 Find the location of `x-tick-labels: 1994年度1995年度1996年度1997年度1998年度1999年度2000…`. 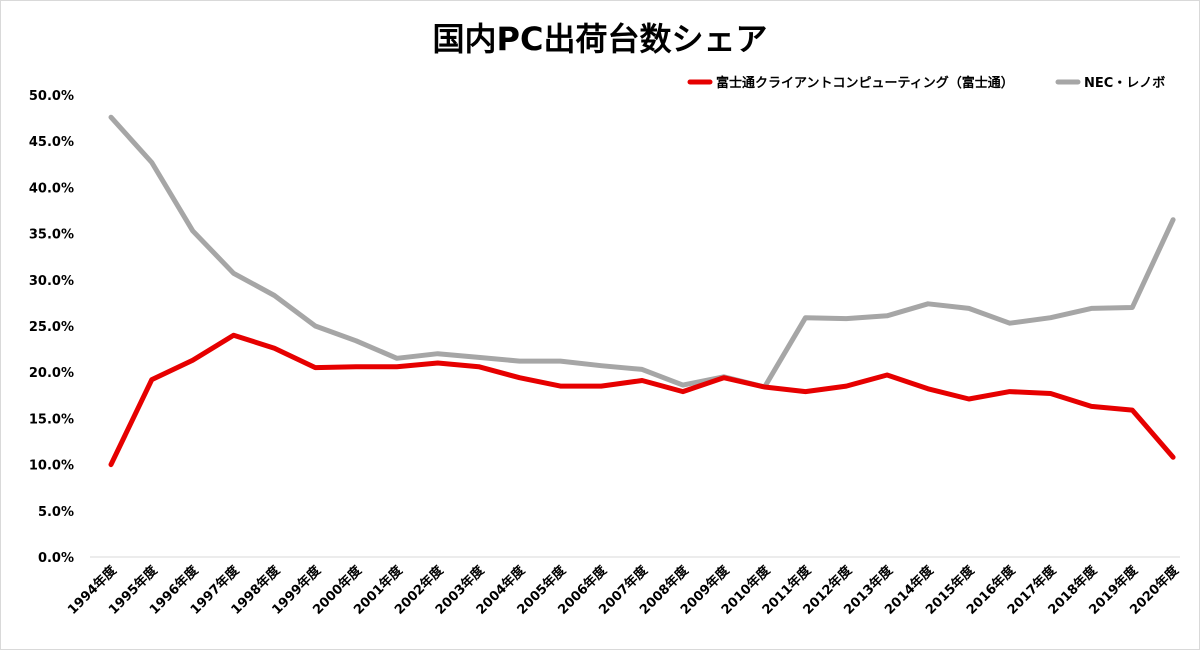

x-tick-labels: 1994年度1995年度1996年度1997年度1998年度1999年度2000… is located at coordinates (624, 590).